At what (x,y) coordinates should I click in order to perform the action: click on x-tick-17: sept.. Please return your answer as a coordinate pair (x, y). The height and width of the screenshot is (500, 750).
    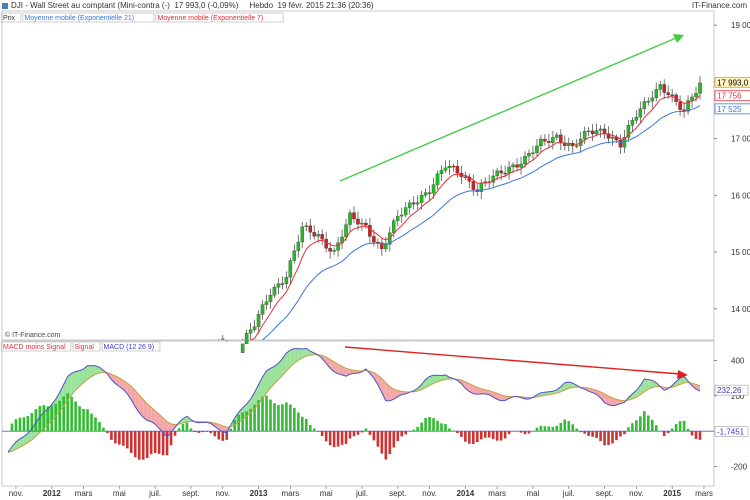
    Looking at the image, I should click on (604, 493).